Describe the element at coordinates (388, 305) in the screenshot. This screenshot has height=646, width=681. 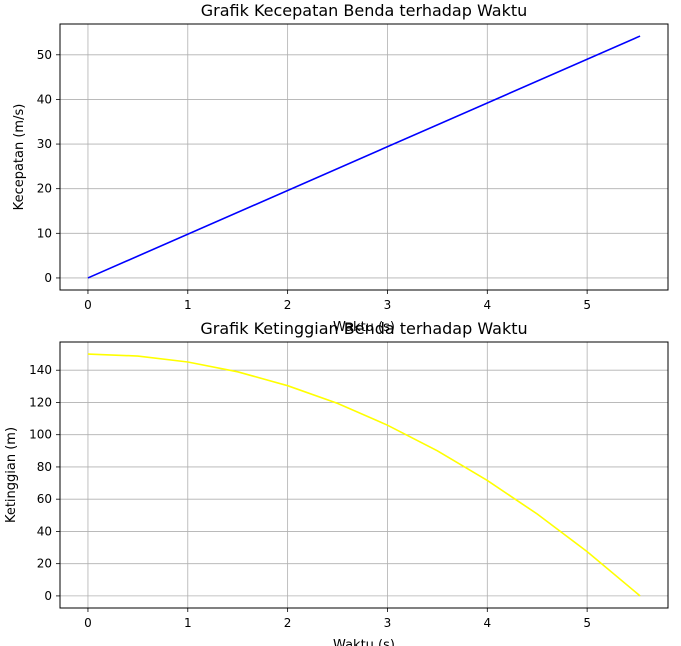
I see `velocity-chart-x-tick-label: 3` at that location.